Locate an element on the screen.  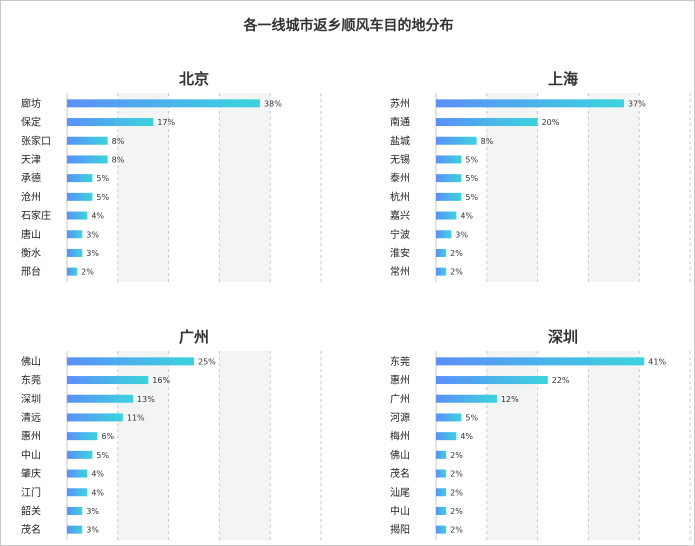
value-label: 41% is located at coordinates (657, 361).